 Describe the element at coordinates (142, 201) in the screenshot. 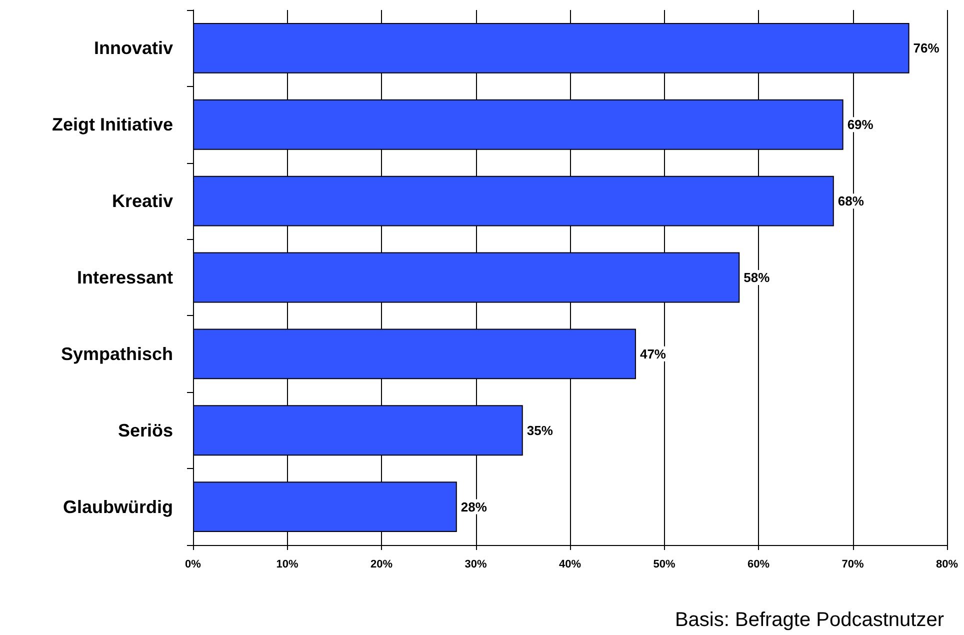

I see `y-tick-label: Kreativ` at that location.